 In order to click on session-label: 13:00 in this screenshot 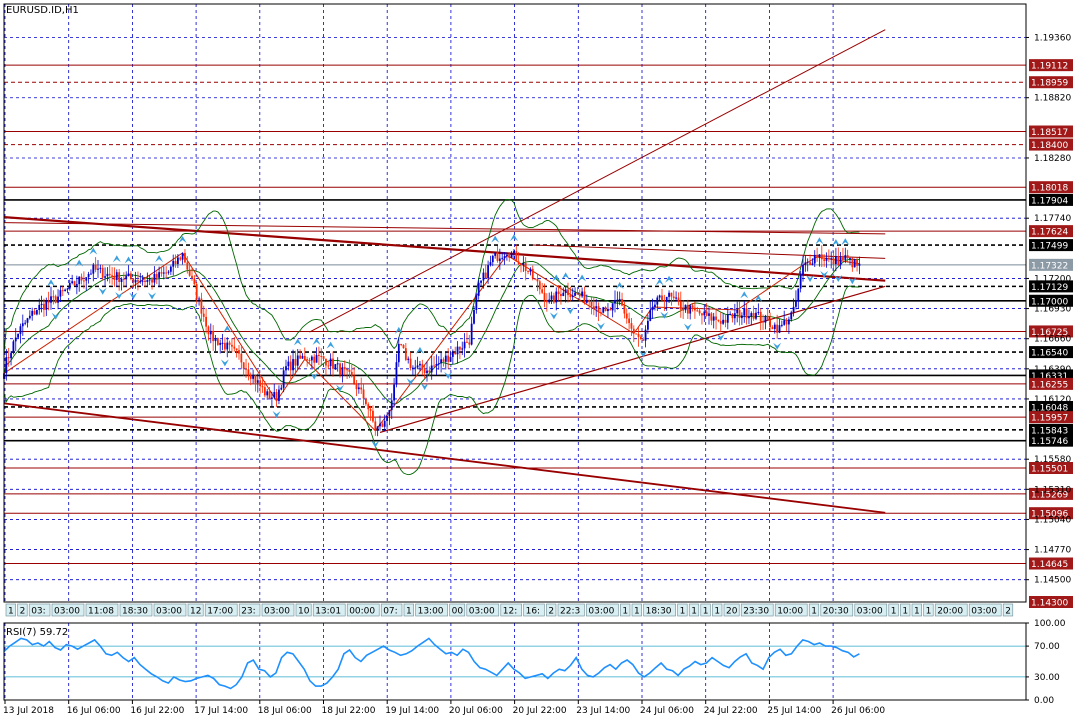, I will do `click(431, 612)`.